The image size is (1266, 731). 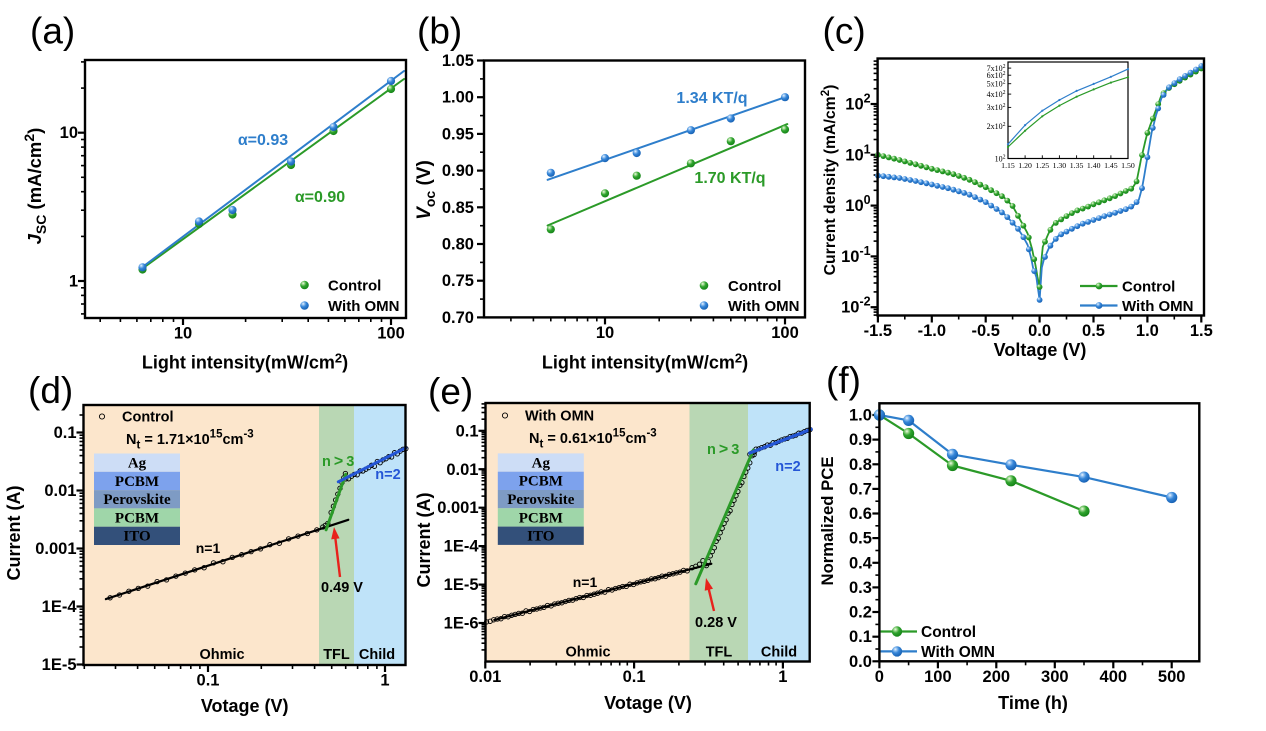 I want to click on svg-text: 0.80, so click(x=458, y=245).